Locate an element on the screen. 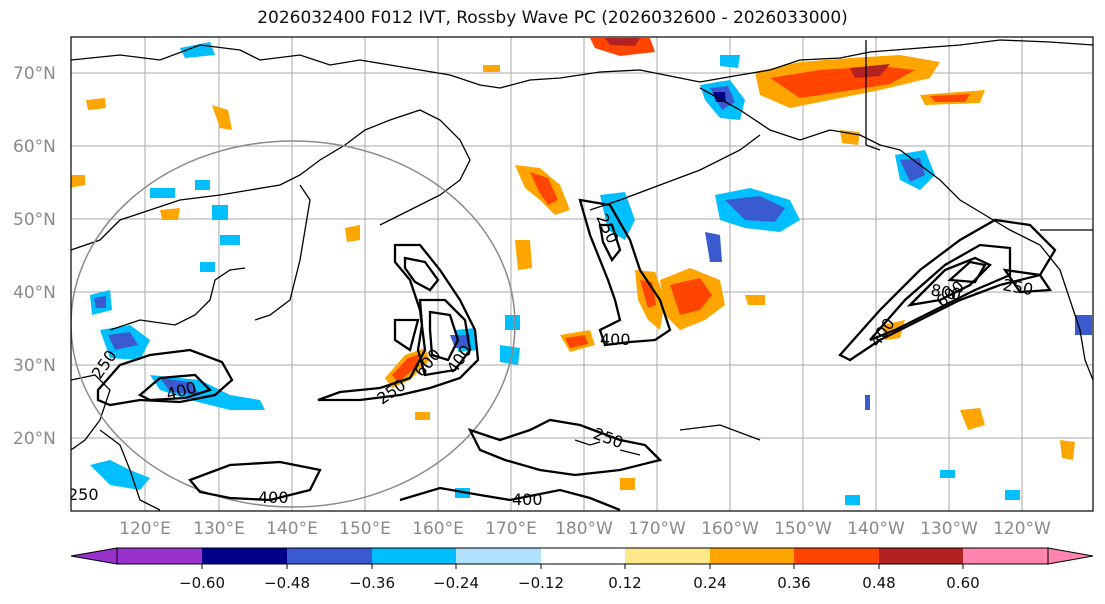 This screenshot has width=1105, height=604. colorbar-tick-label: 0.24 is located at coordinates (709, 583).